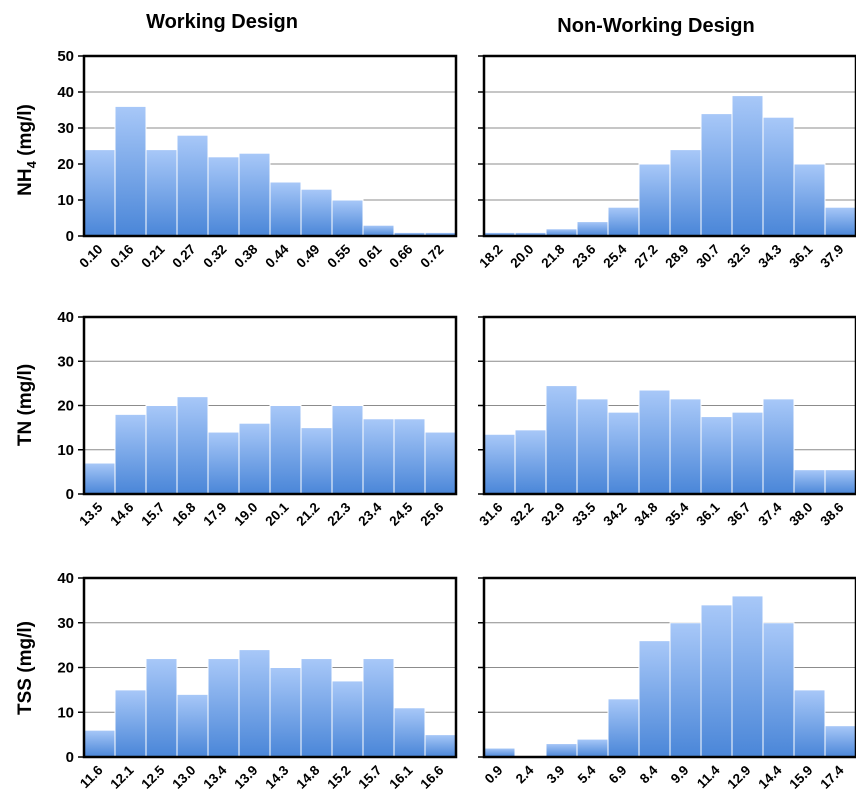 The image size is (856, 810). I want to click on x-tick-label: 13.5, so click(91, 514).